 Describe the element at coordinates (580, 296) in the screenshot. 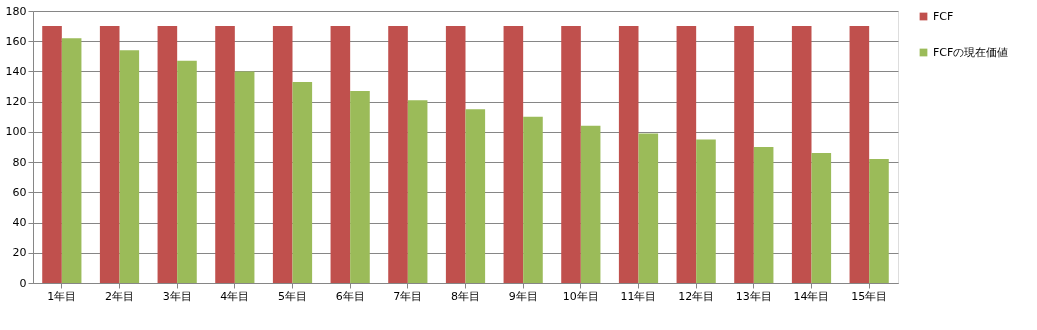

I see `x-tick-label: 10年目` at that location.